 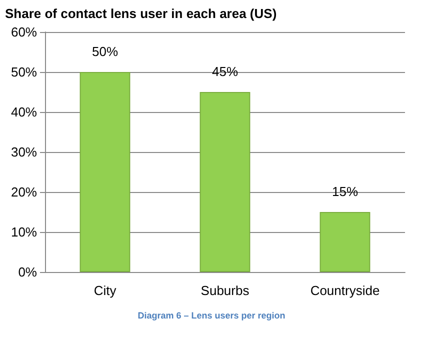 What do you see at coordinates (24, 152) in the screenshot?
I see `y-tick-label: 30%` at bounding box center [24, 152].